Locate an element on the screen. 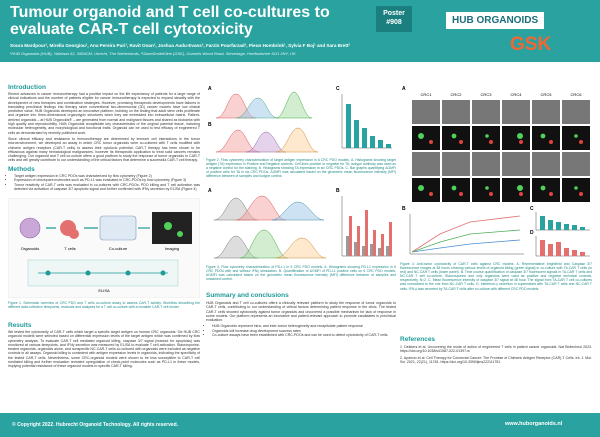  column-label: CRC6 is located at coordinates (577, 94).